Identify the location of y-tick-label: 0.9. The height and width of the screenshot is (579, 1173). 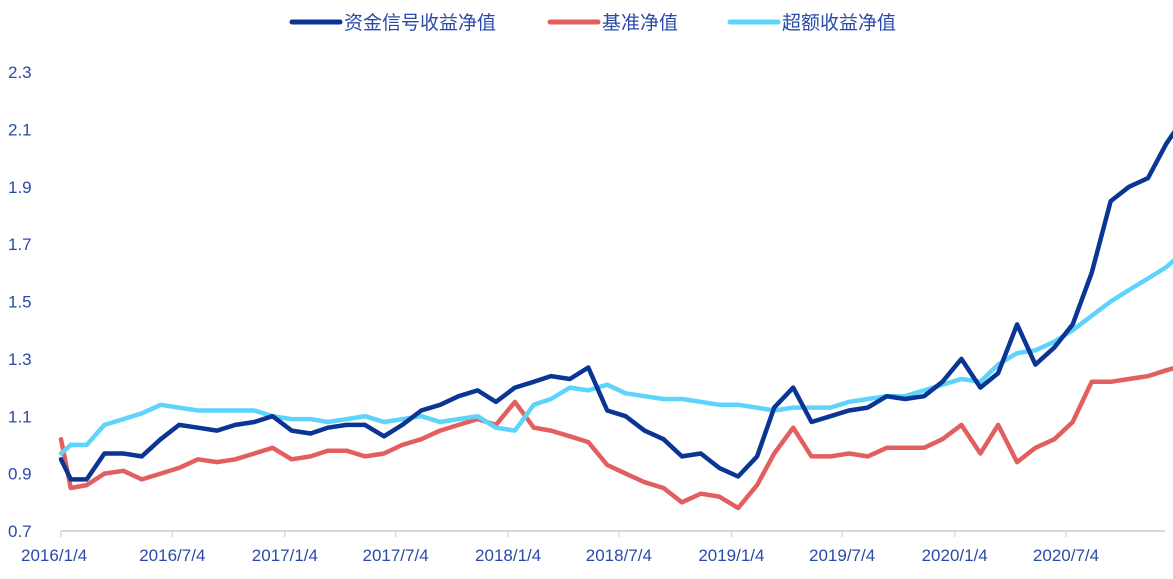
(20, 474).